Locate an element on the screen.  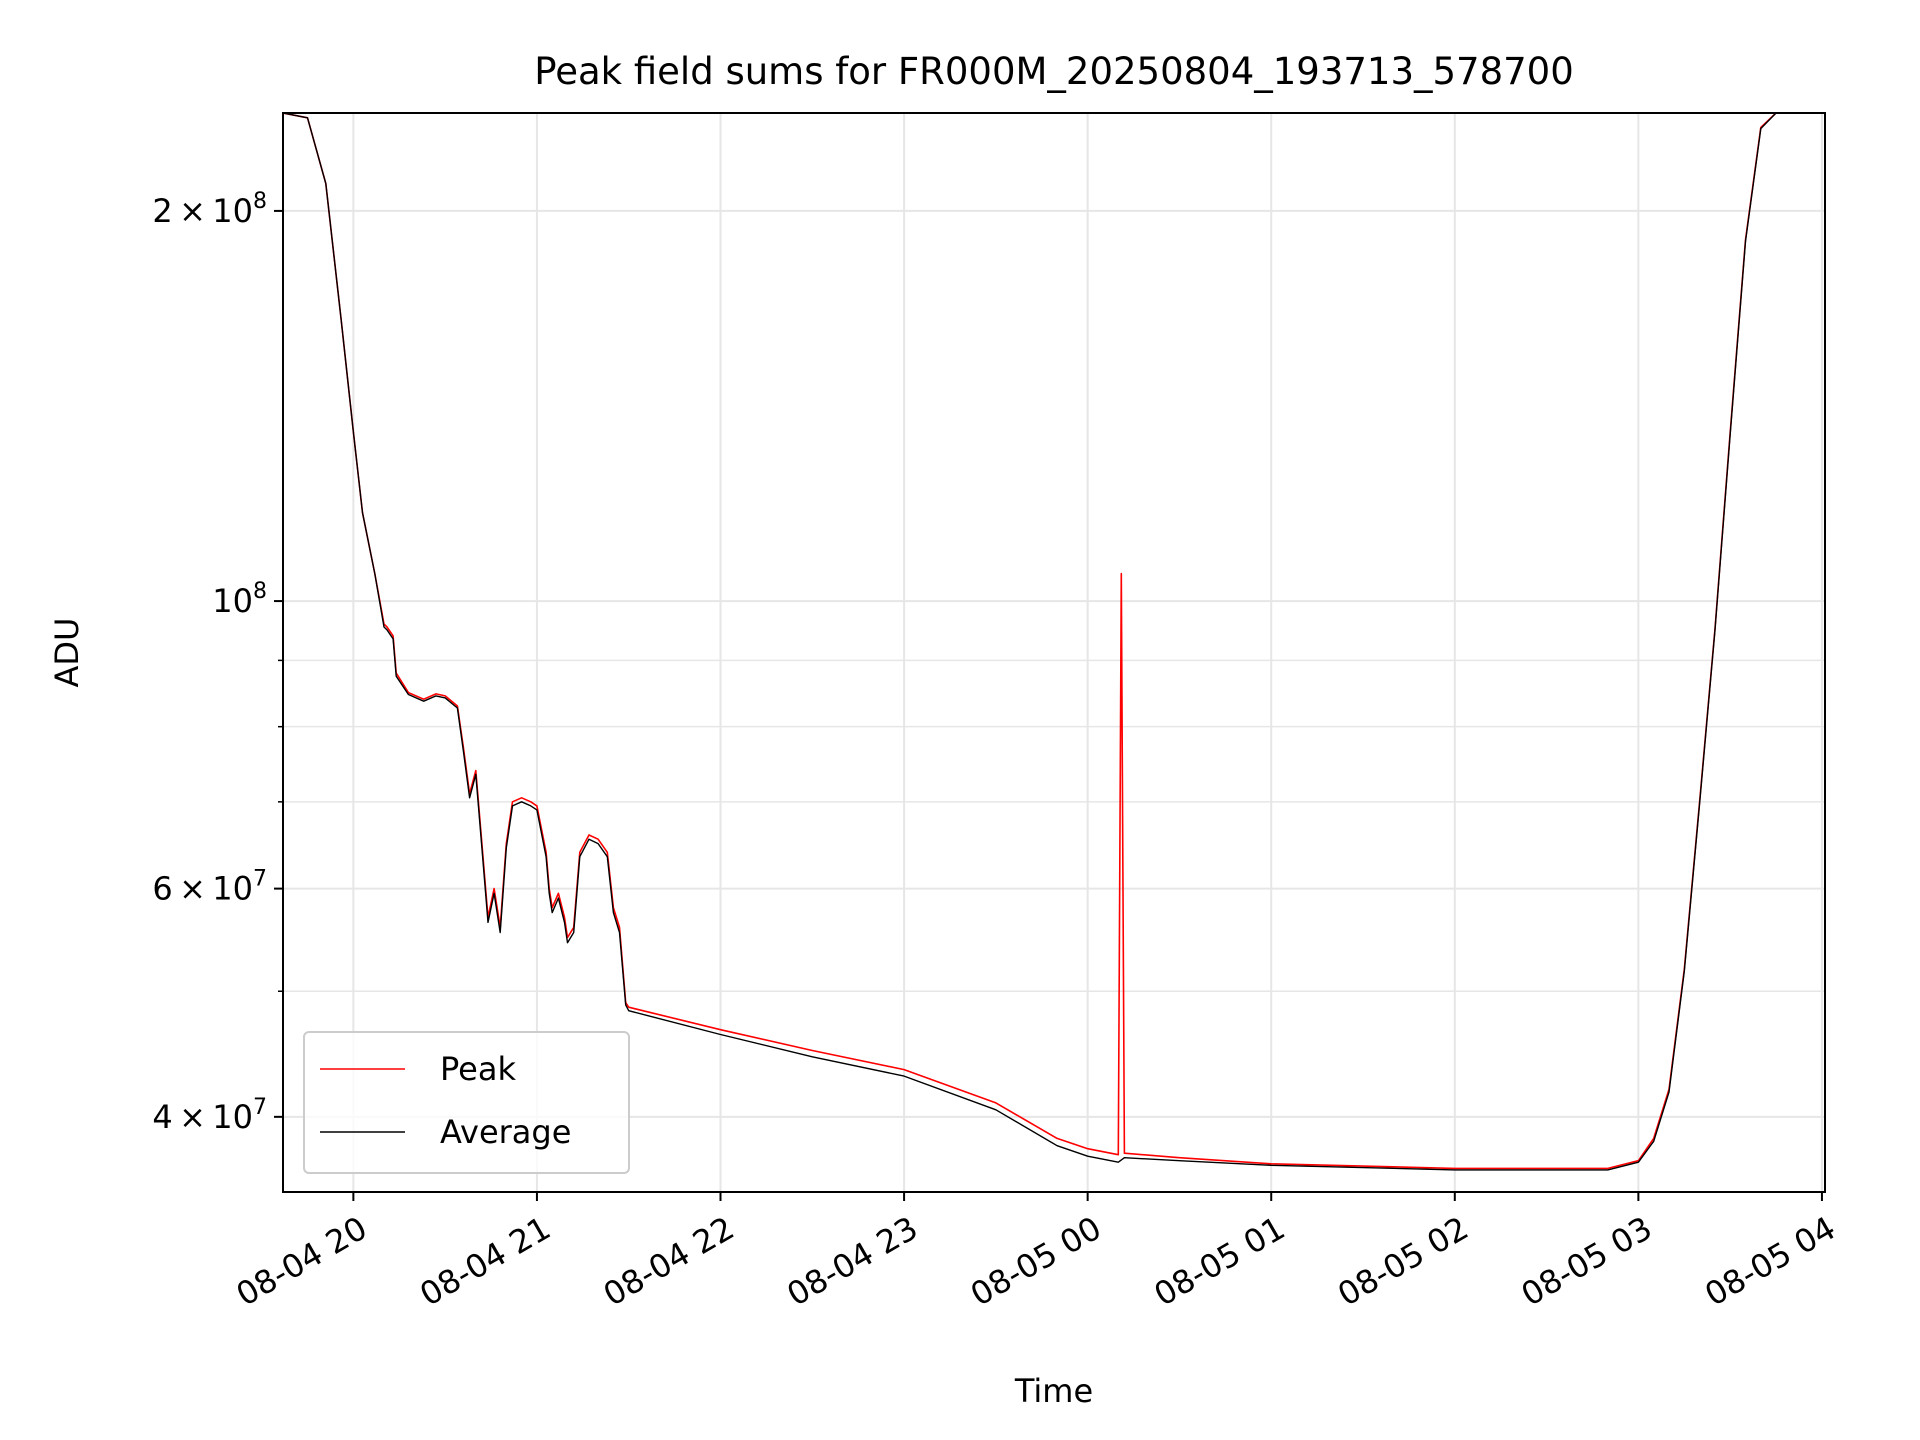
legend: Peak Average is located at coordinates (466, 1102).